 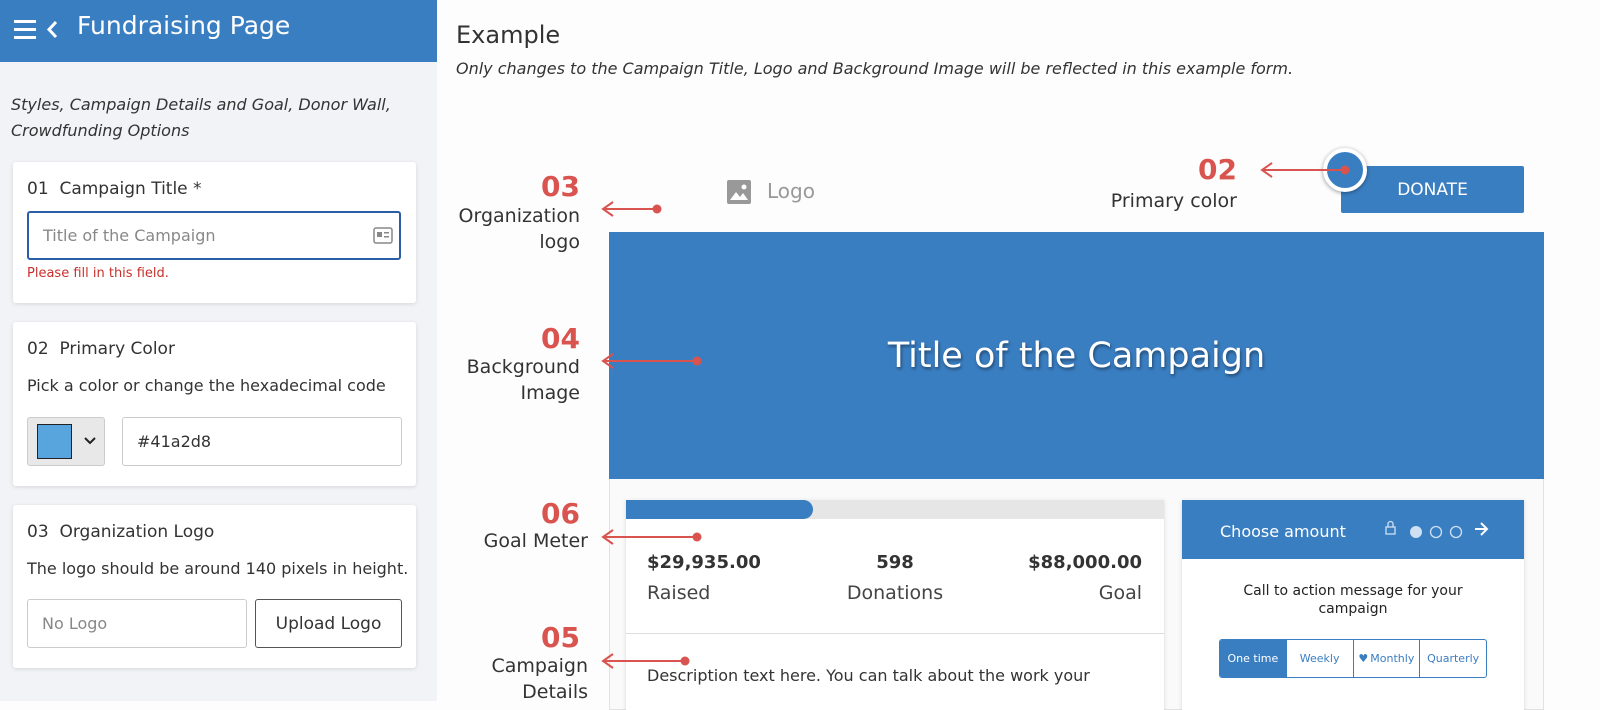 I want to click on annotation-label: Primary color, so click(x=1173, y=201).